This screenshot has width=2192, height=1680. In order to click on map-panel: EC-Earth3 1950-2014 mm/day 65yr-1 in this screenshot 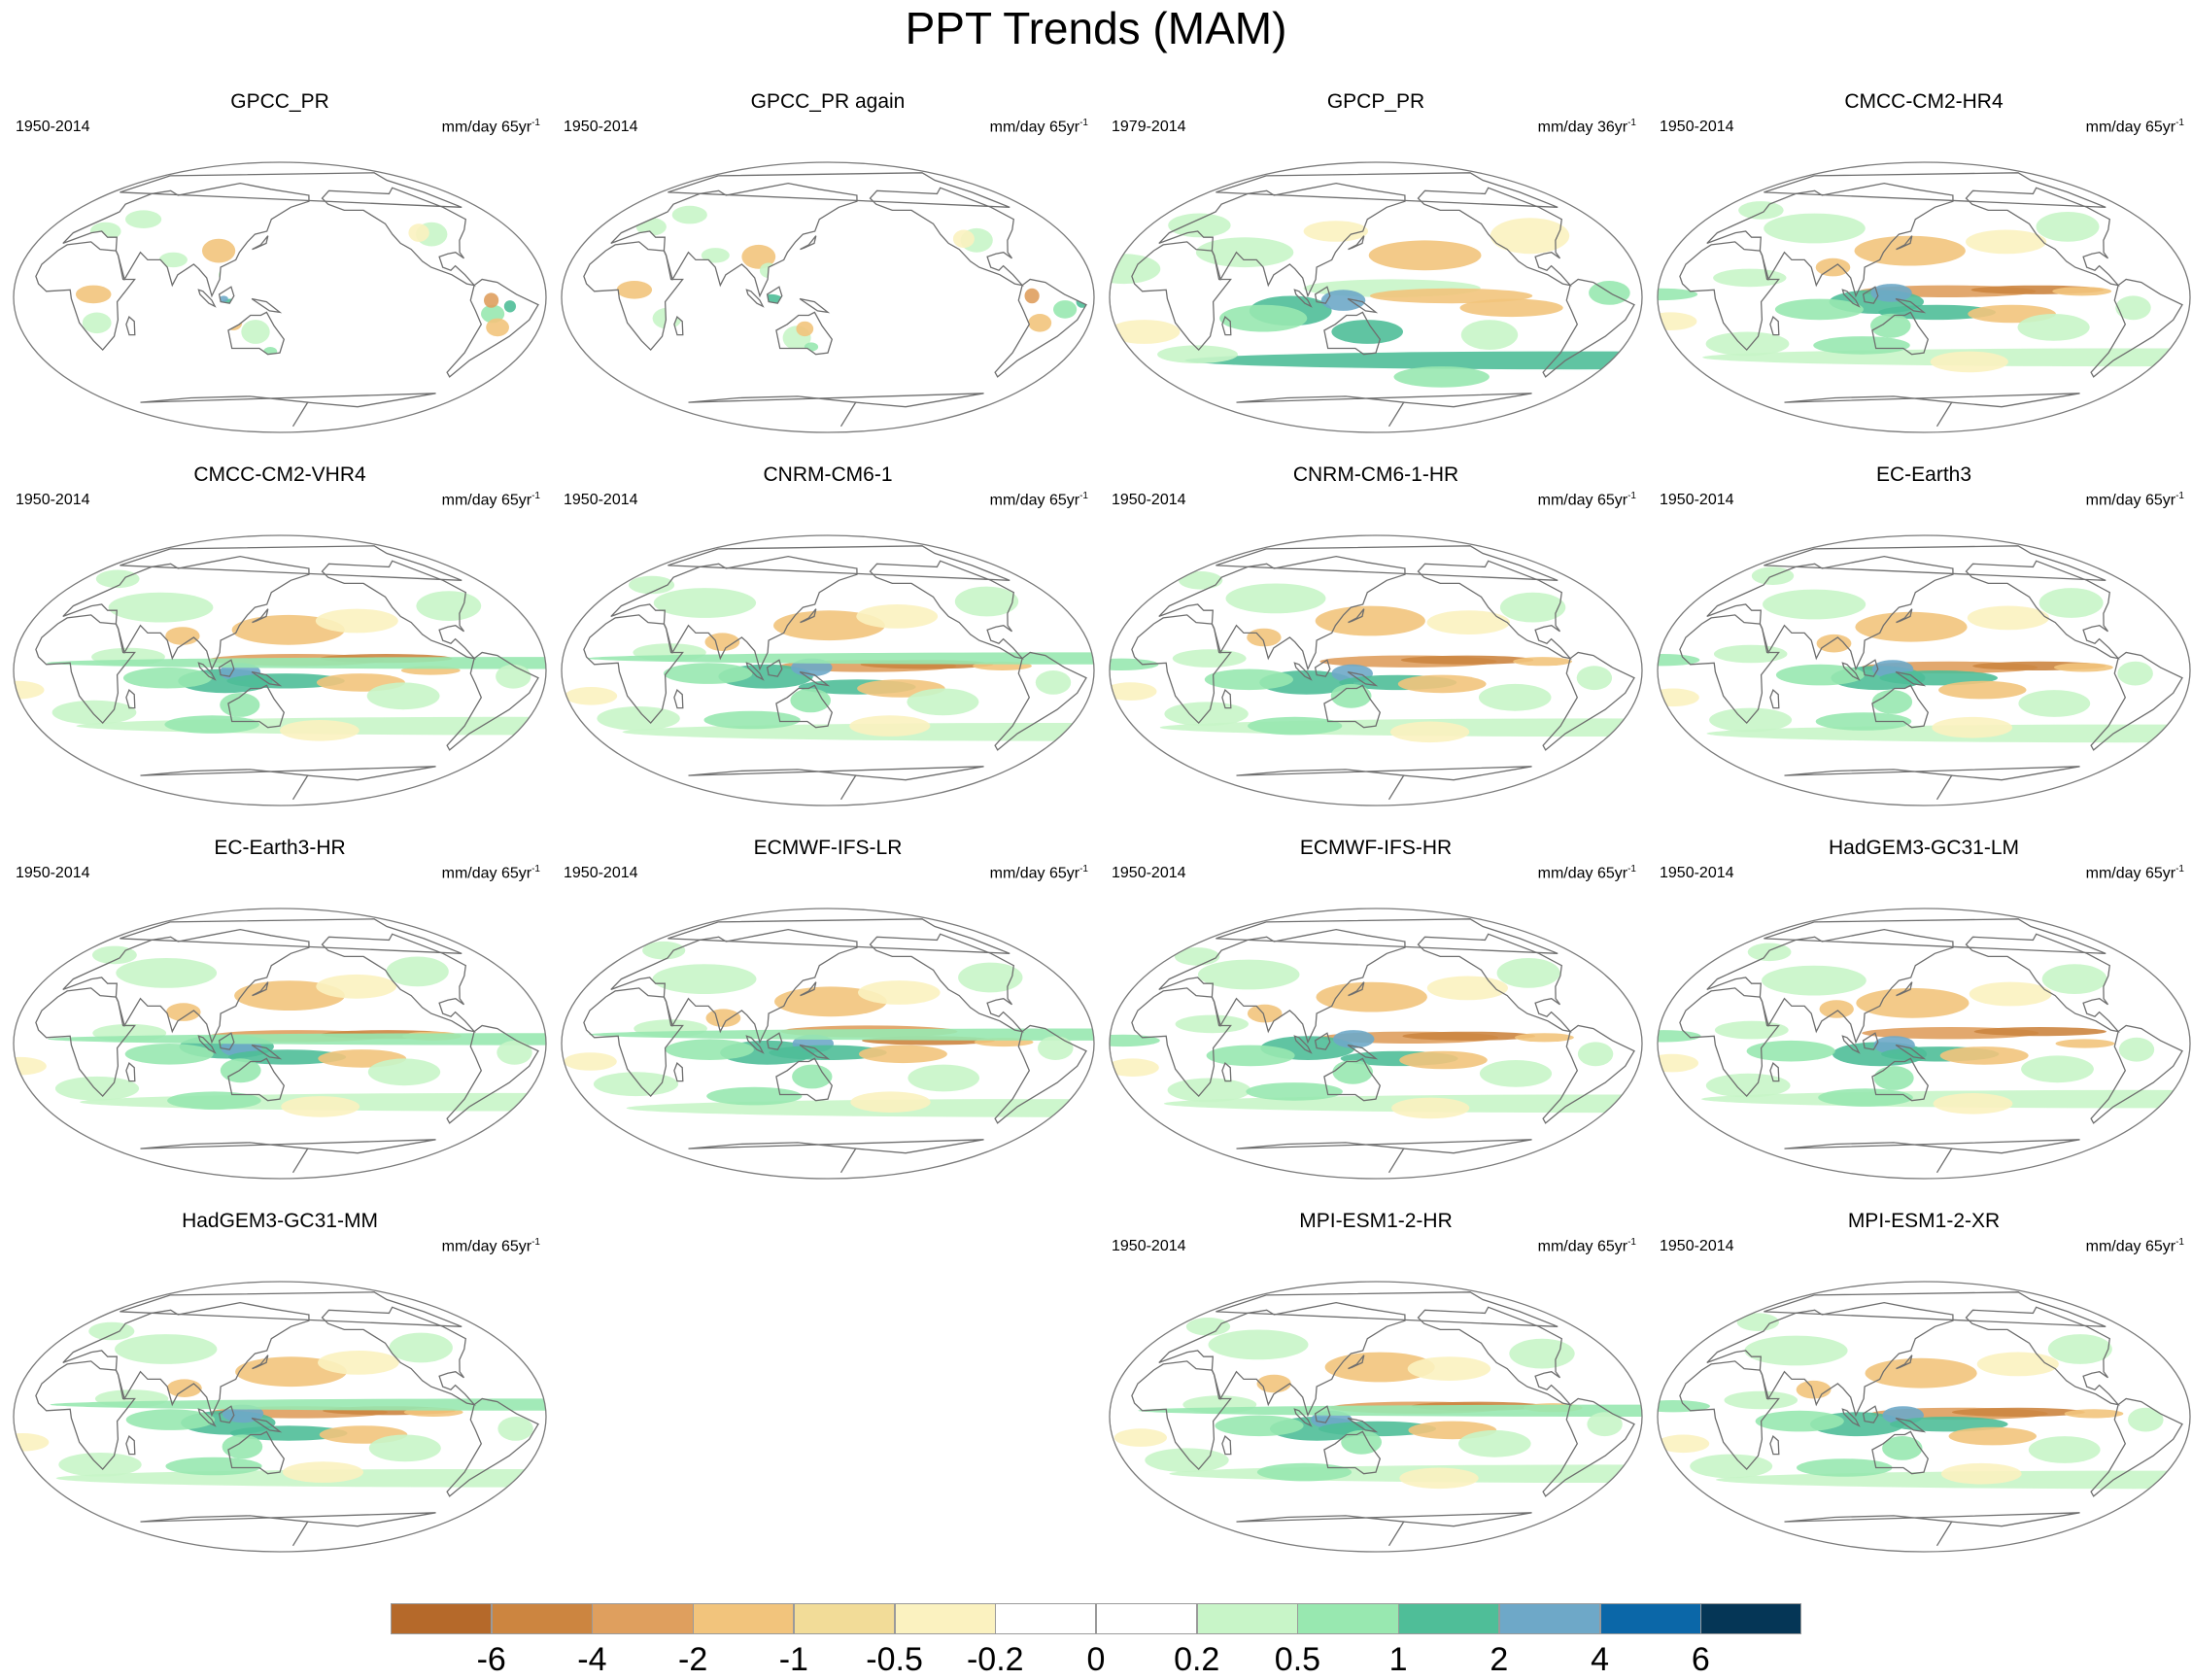, I will do `click(1922, 647)`.